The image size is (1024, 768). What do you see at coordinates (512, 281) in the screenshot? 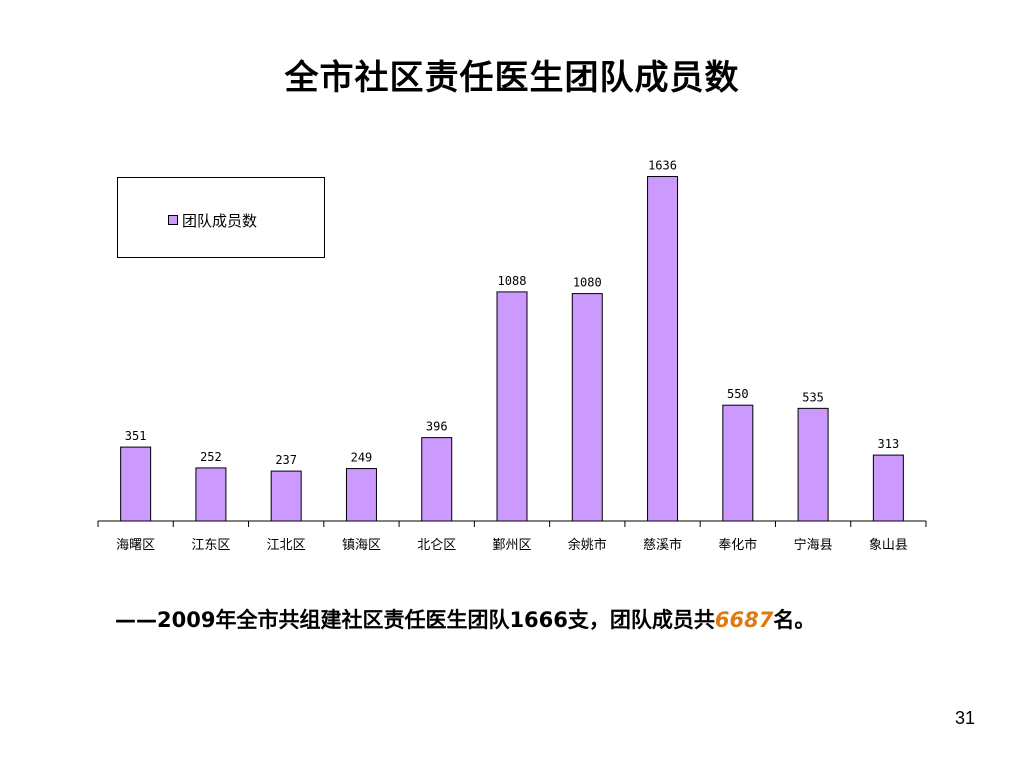
I see `bar-value-label: 1088` at bounding box center [512, 281].